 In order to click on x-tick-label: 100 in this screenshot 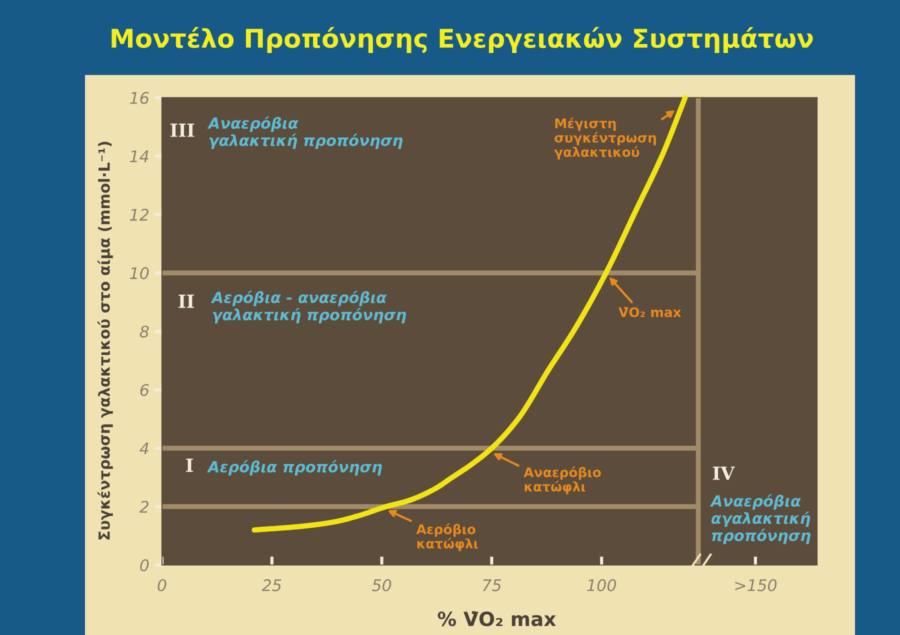, I will do `click(601, 585)`.